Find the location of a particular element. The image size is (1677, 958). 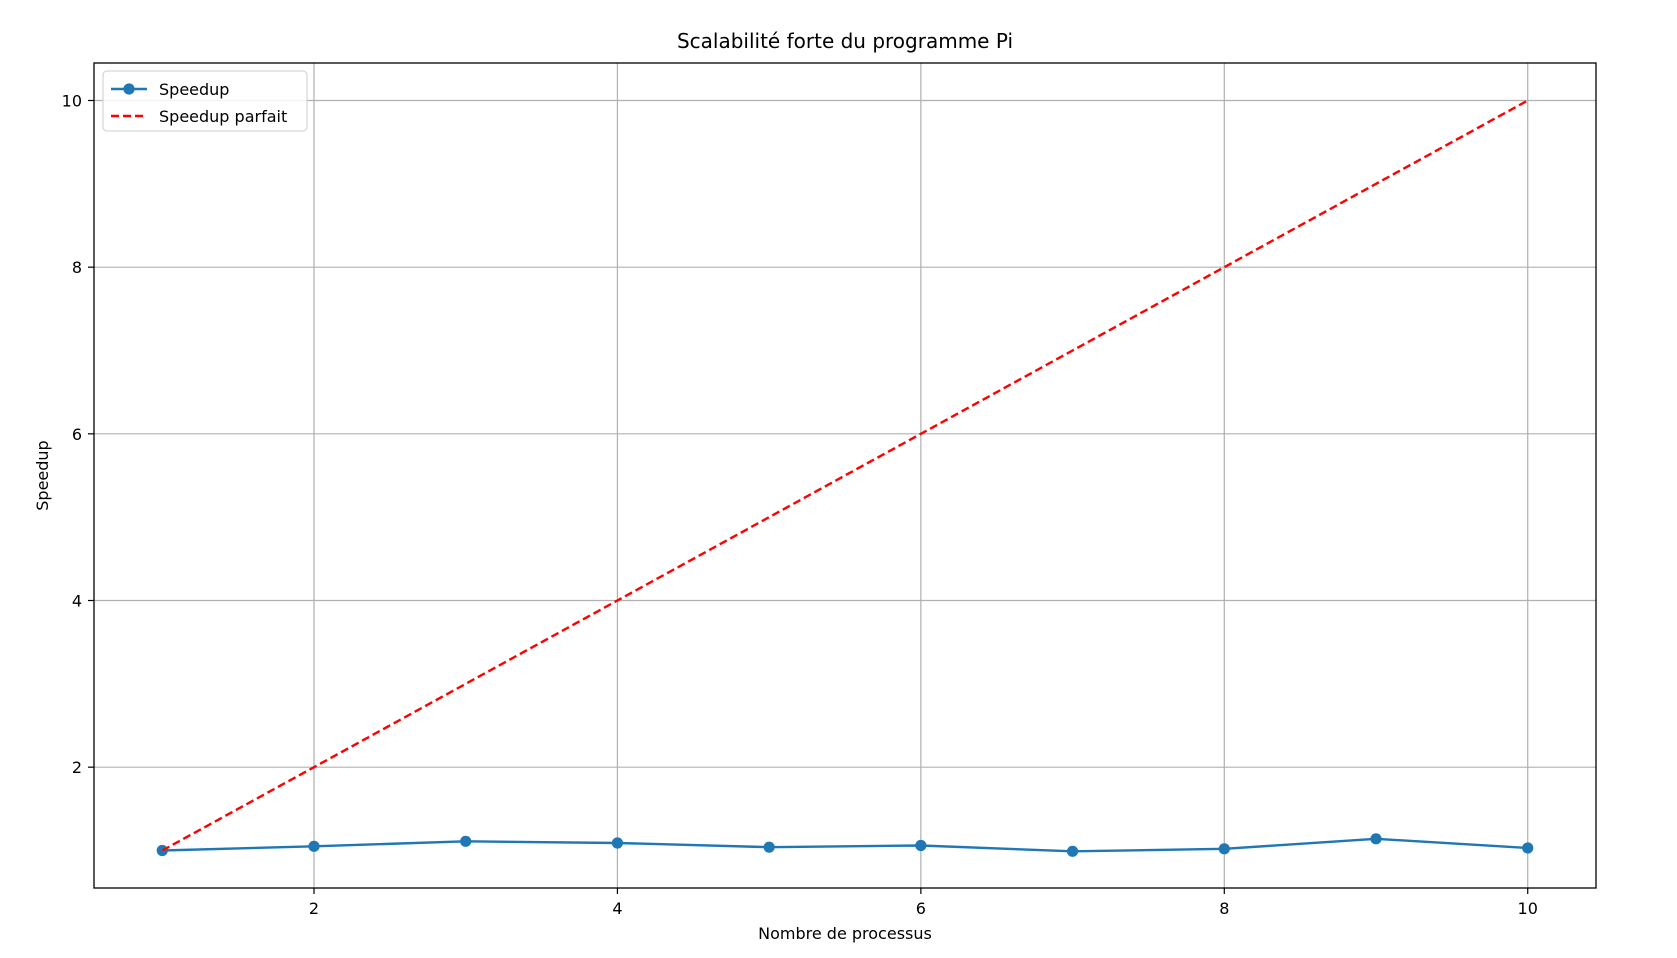

y-tick-label: 6 is located at coordinates (77, 434).